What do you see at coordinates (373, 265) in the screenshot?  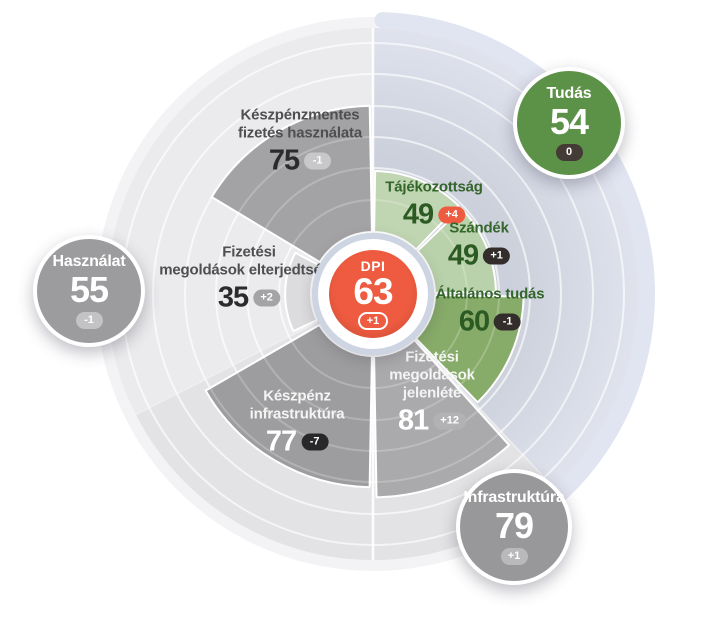 I see `dpi-label: DPI` at bounding box center [373, 265].